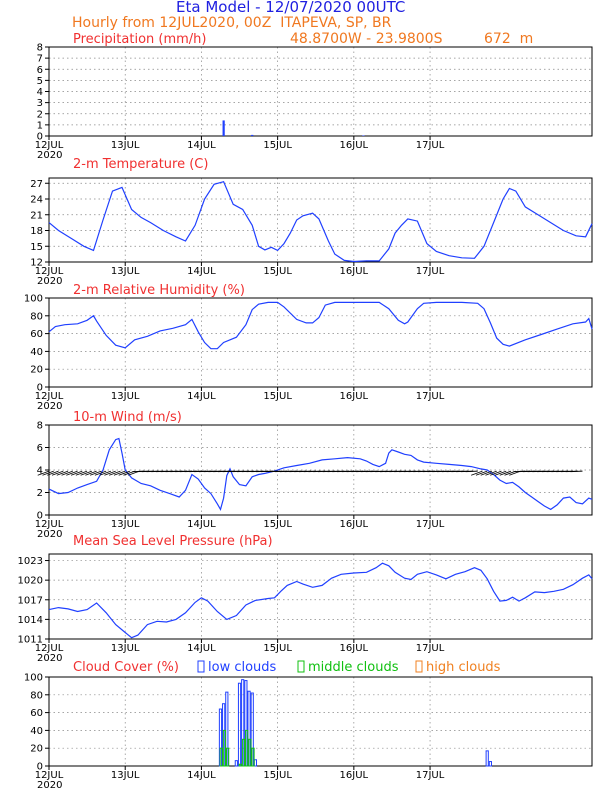 Image resolution: width=612 pixels, height=792 pixels. Describe the element at coordinates (40, 125) in the screenshot. I see `y-tick-label: 1` at that location.